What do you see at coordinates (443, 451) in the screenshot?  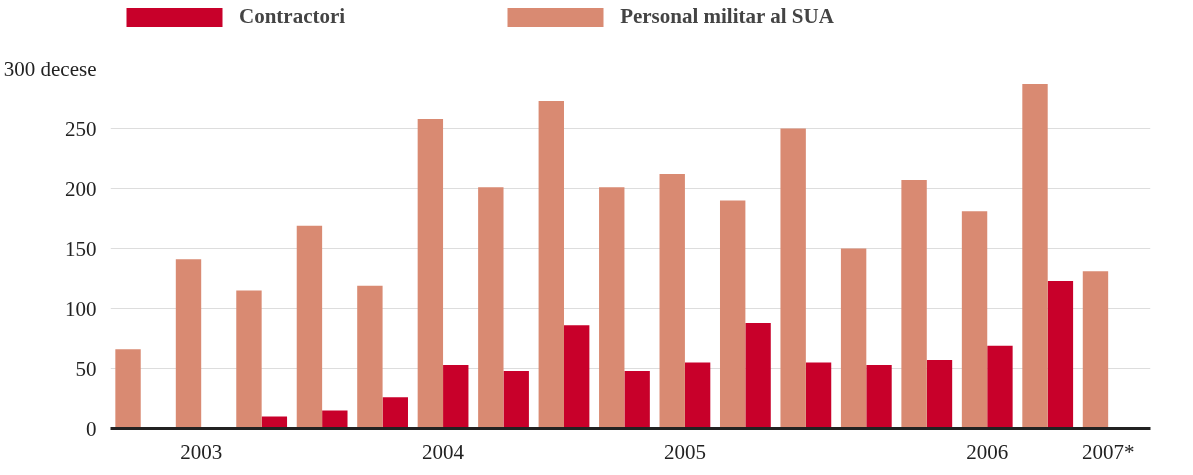 I see `x-tick-label: 2004` at bounding box center [443, 451].